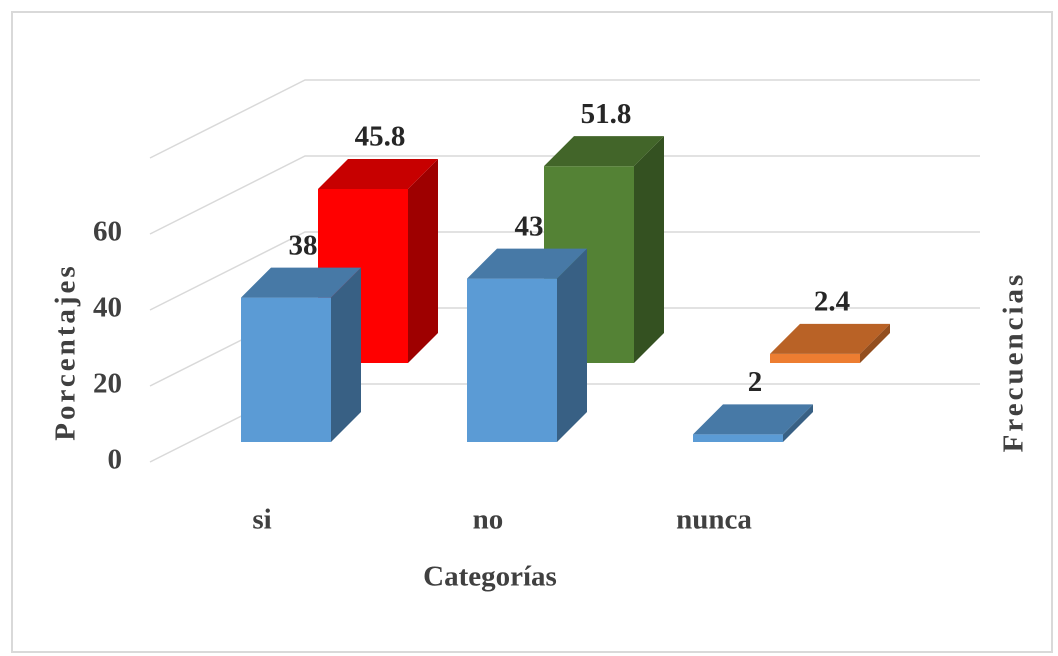 The width and height of the screenshot is (1058, 656). What do you see at coordinates (107, 308) in the screenshot?
I see `y-tick-label: 40` at bounding box center [107, 308].